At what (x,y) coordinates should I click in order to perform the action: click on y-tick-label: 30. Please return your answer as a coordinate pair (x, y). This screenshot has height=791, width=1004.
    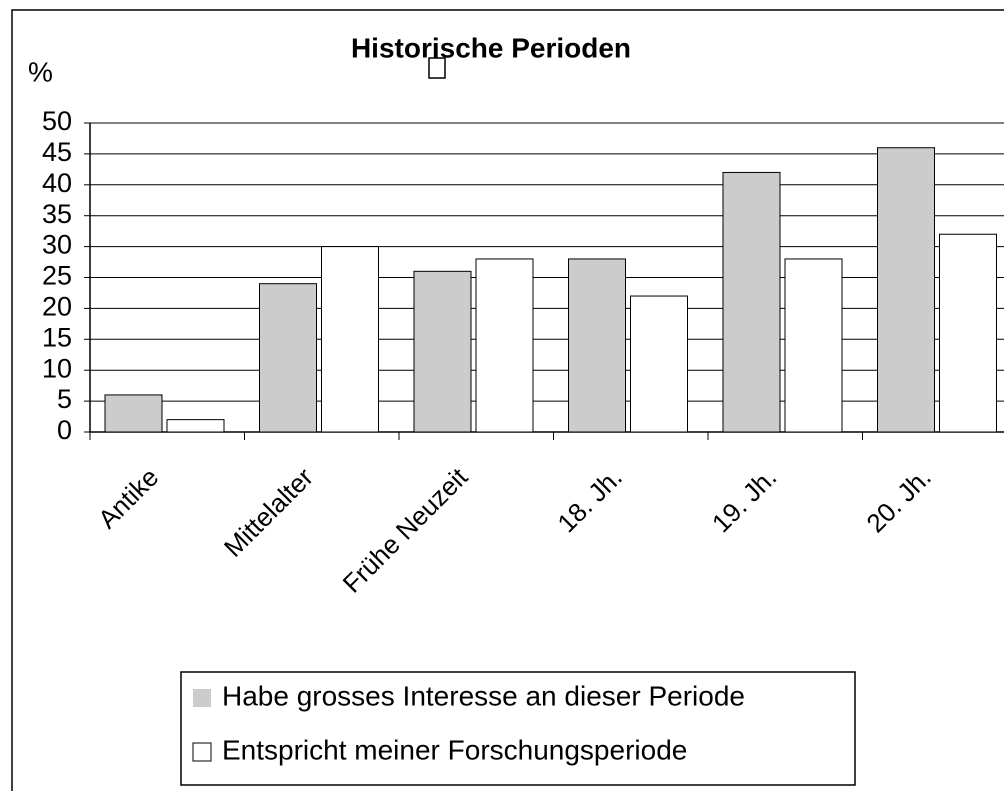
    Looking at the image, I should click on (57, 245).